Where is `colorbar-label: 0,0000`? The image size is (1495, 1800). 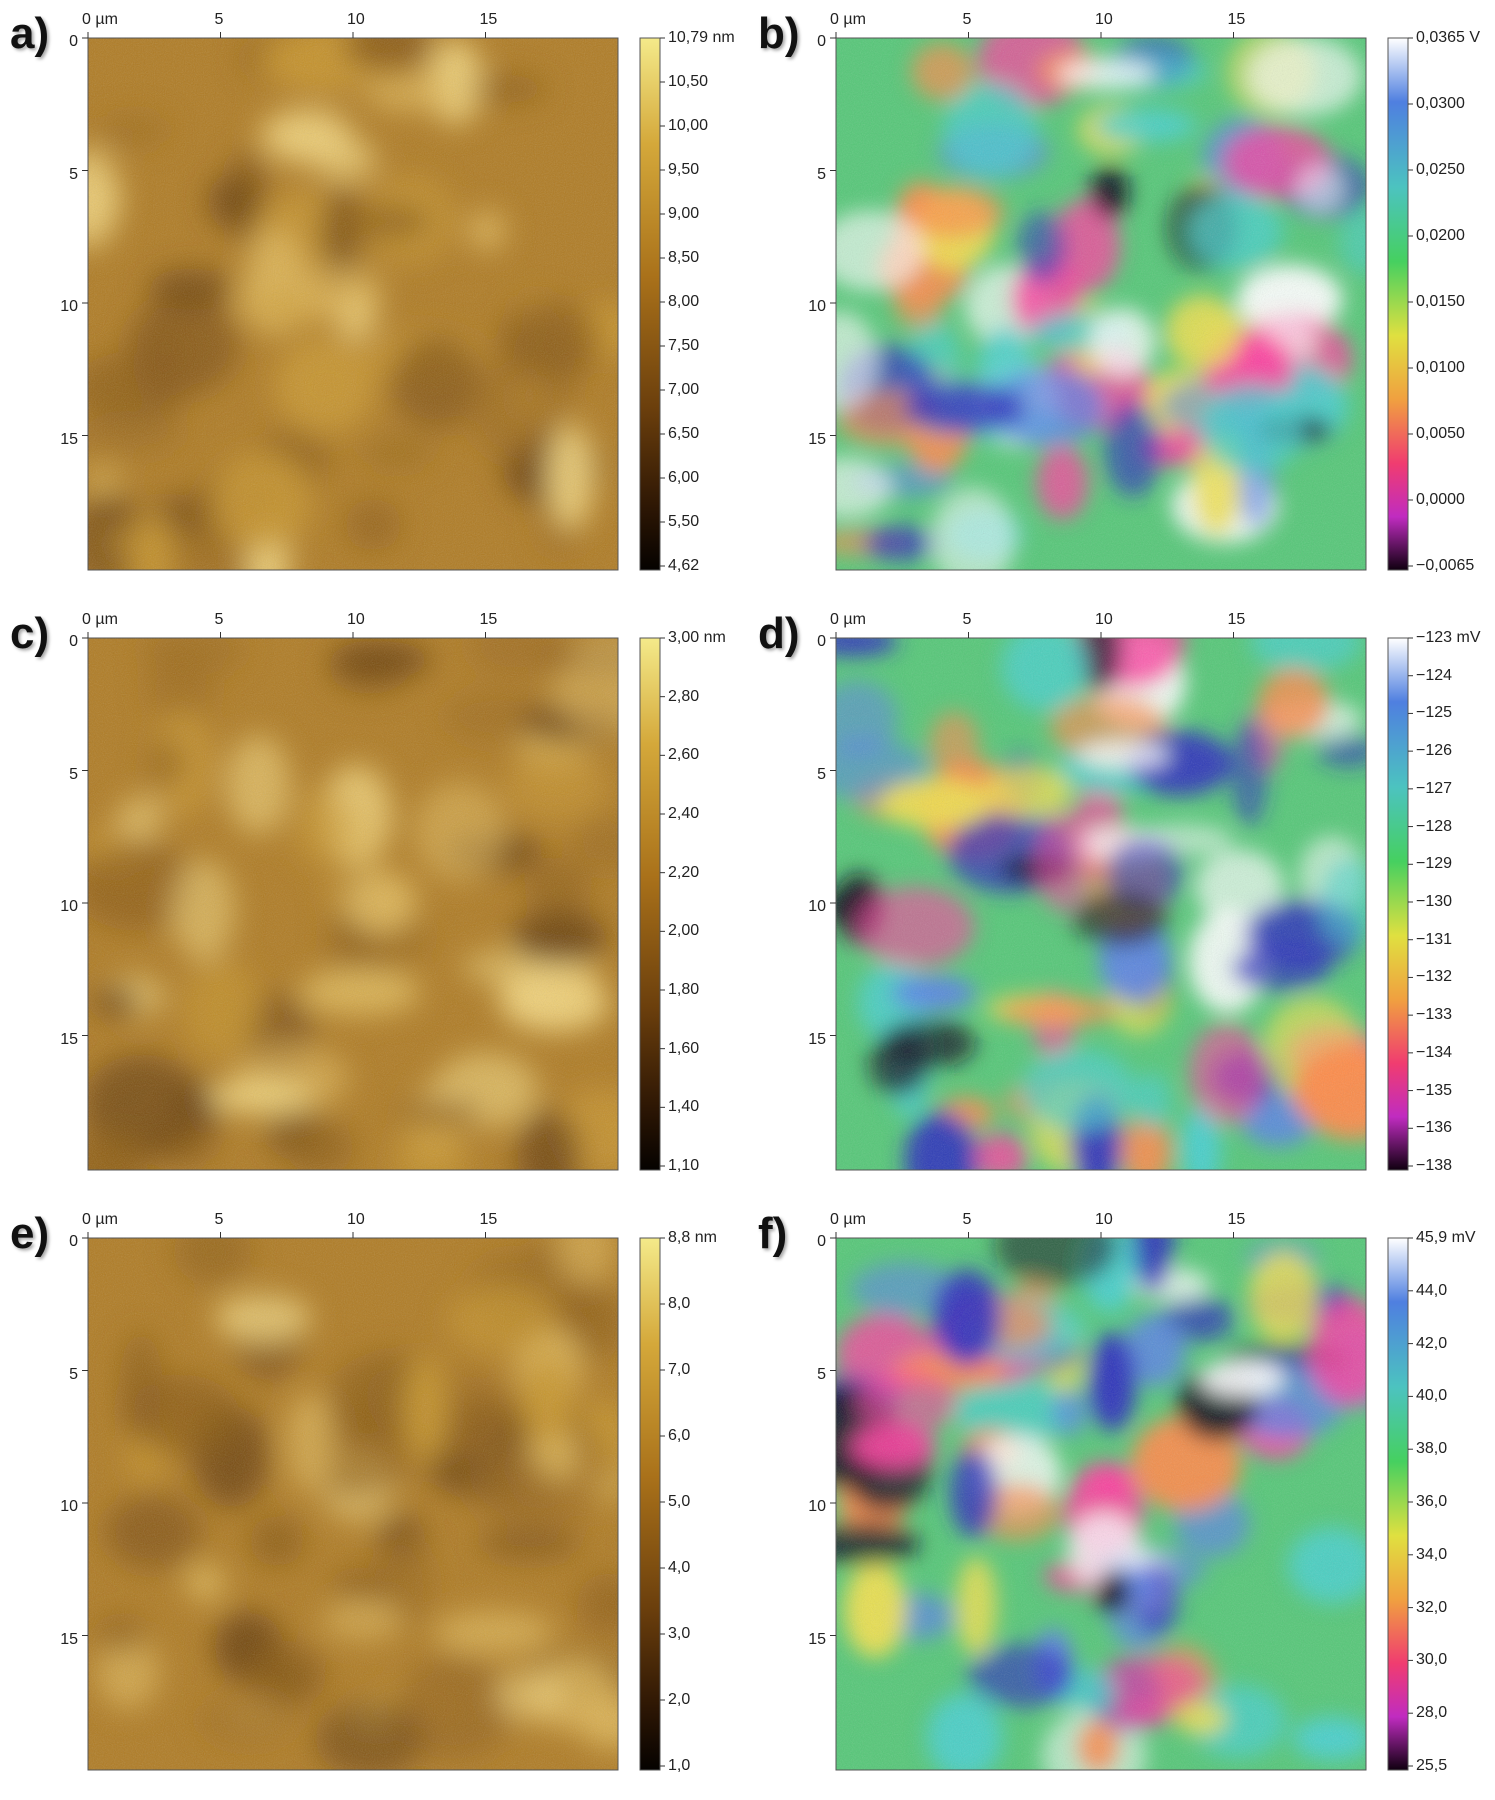
colorbar-label: 0,0000 is located at coordinates (1440, 499).